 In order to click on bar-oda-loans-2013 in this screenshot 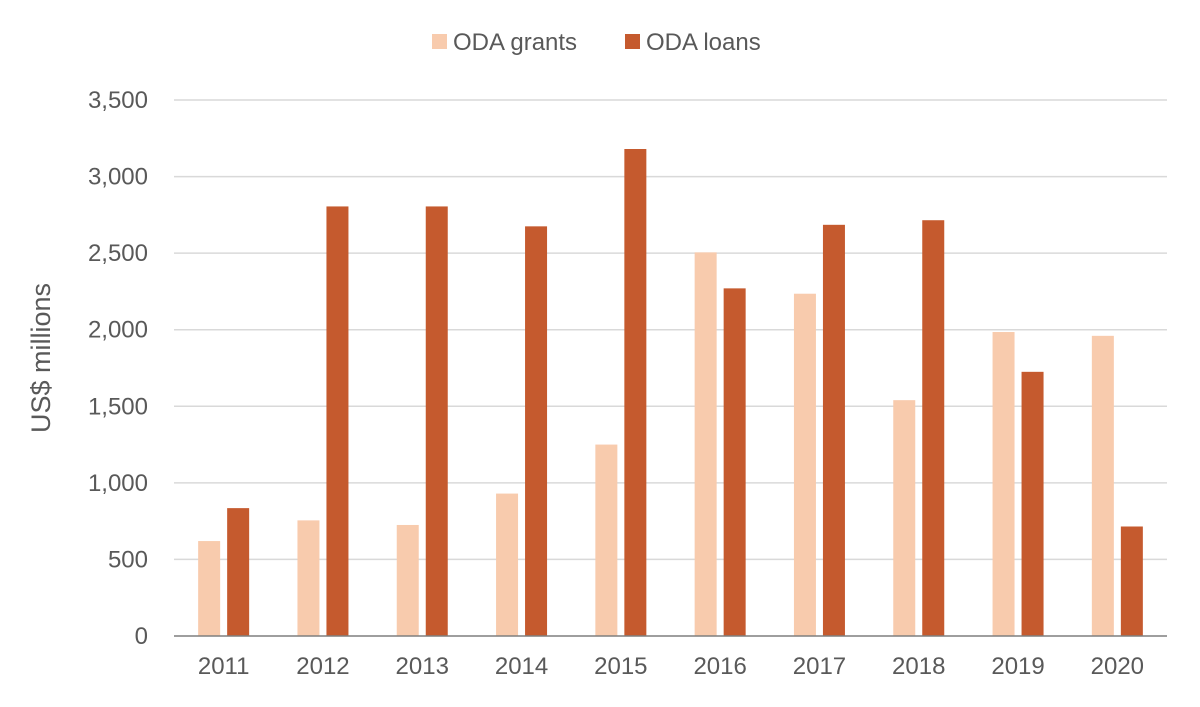, I will do `click(436, 421)`.